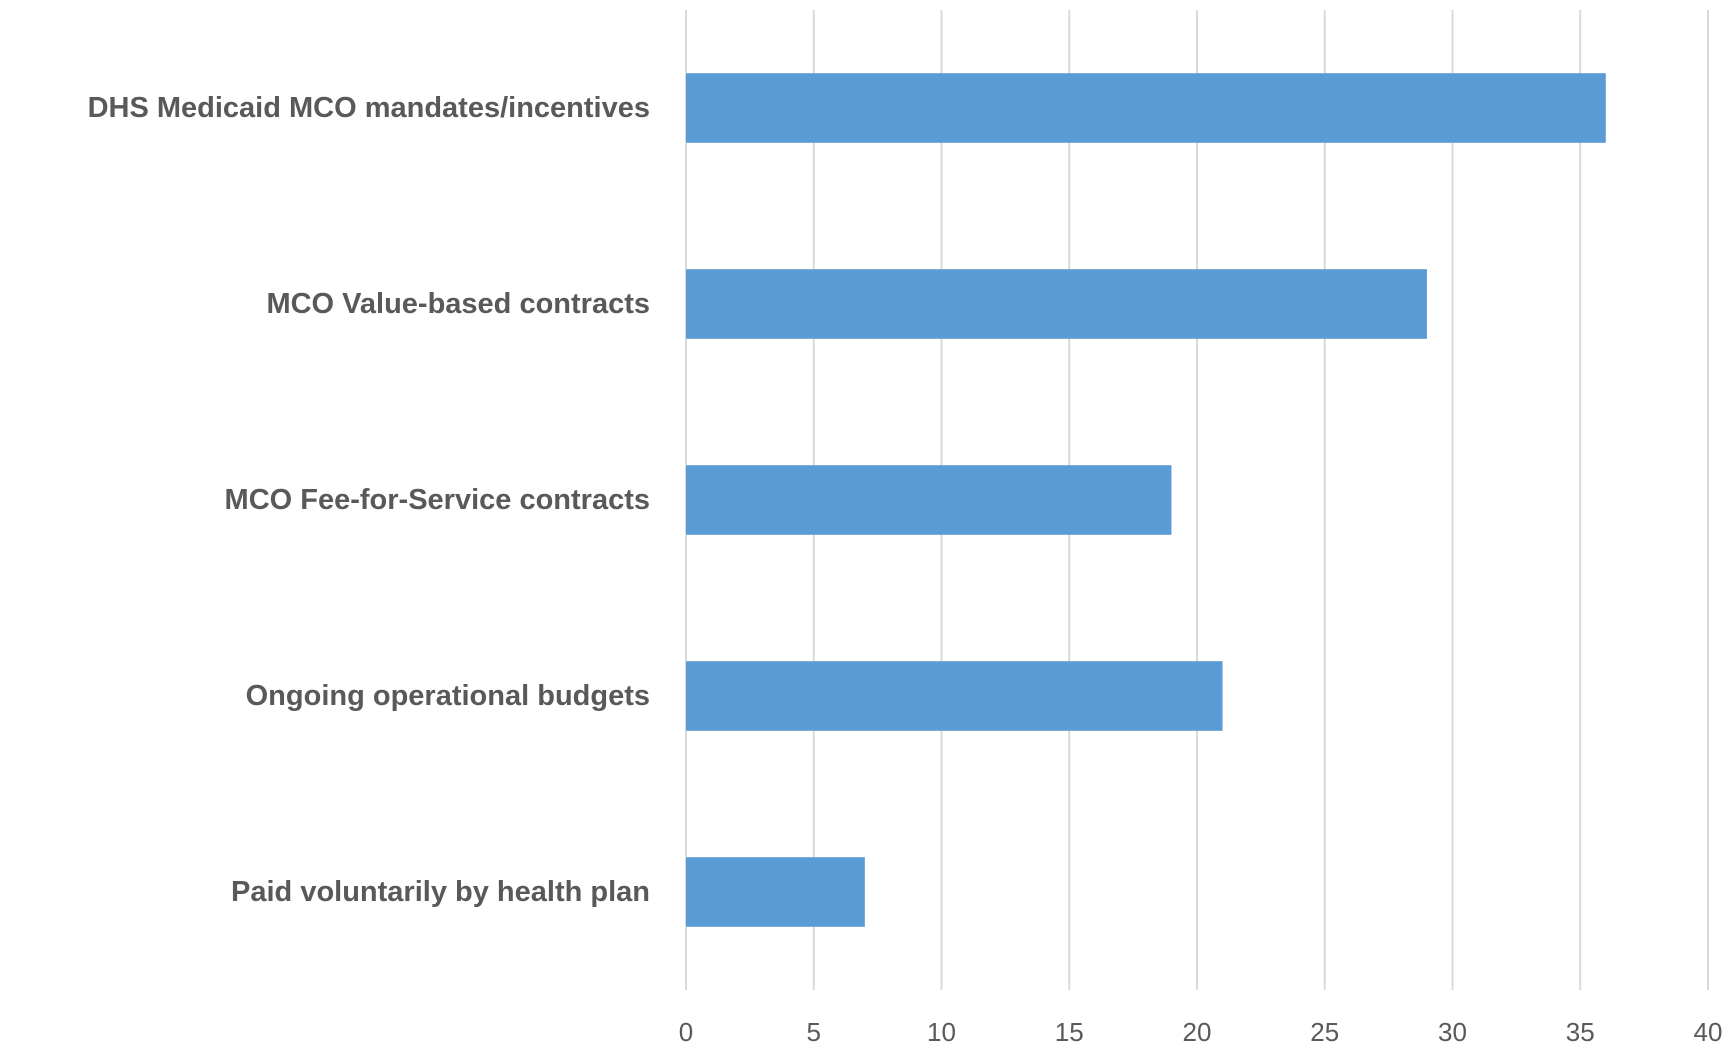 This screenshot has height=1045, width=1729. I want to click on x-tick-label-30: 30, so click(1452, 1031).